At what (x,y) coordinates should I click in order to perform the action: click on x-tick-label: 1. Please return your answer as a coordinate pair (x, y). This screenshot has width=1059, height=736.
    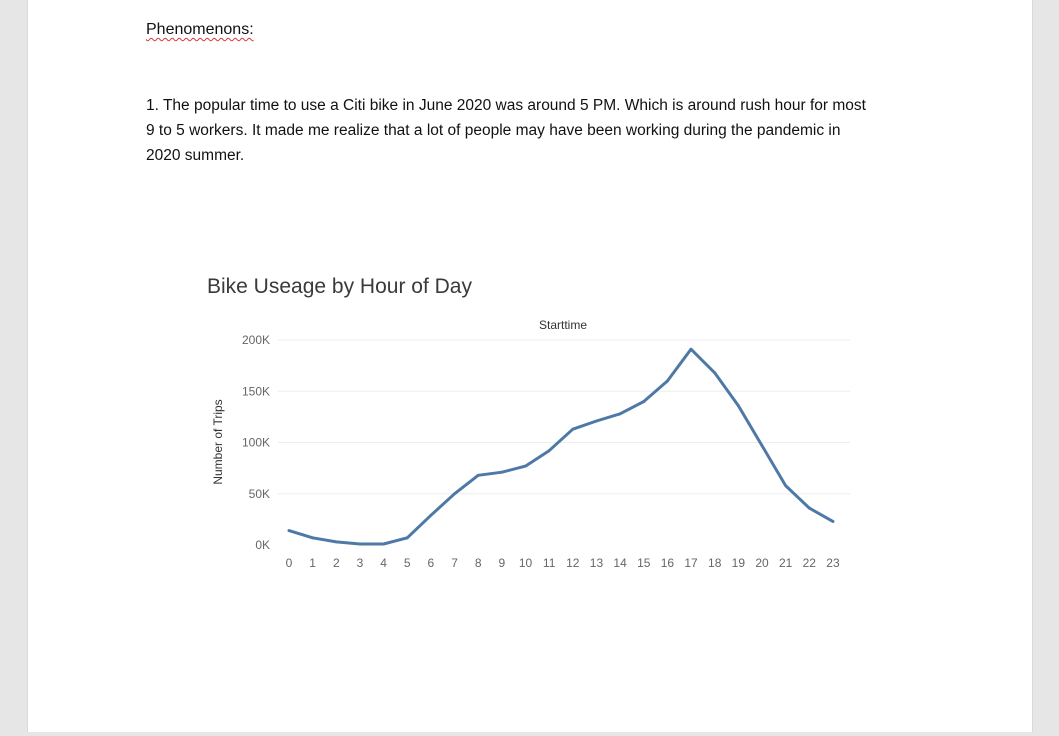
    Looking at the image, I should click on (312, 563).